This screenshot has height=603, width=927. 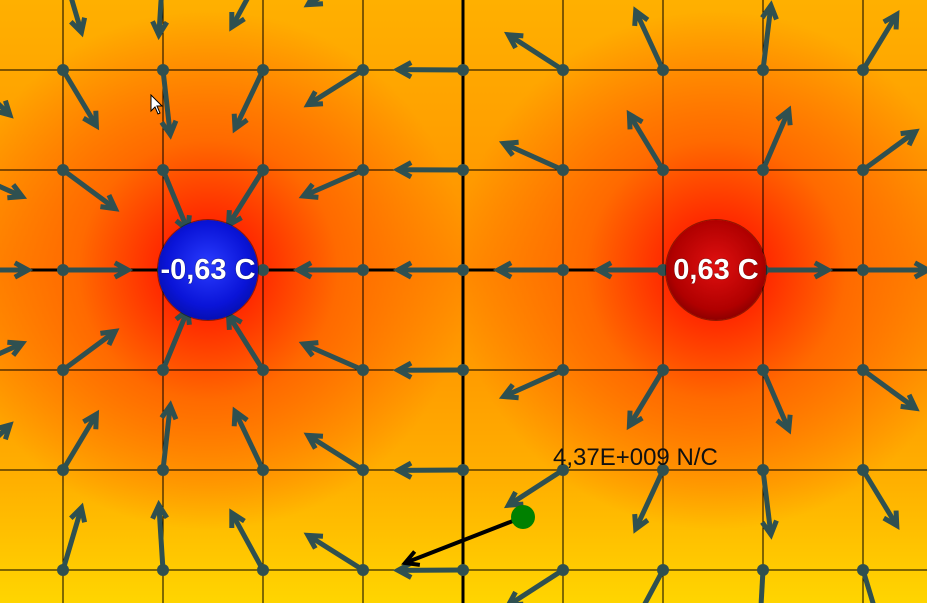 I want to click on positive-charge: 0,63 C, so click(x=716, y=270).